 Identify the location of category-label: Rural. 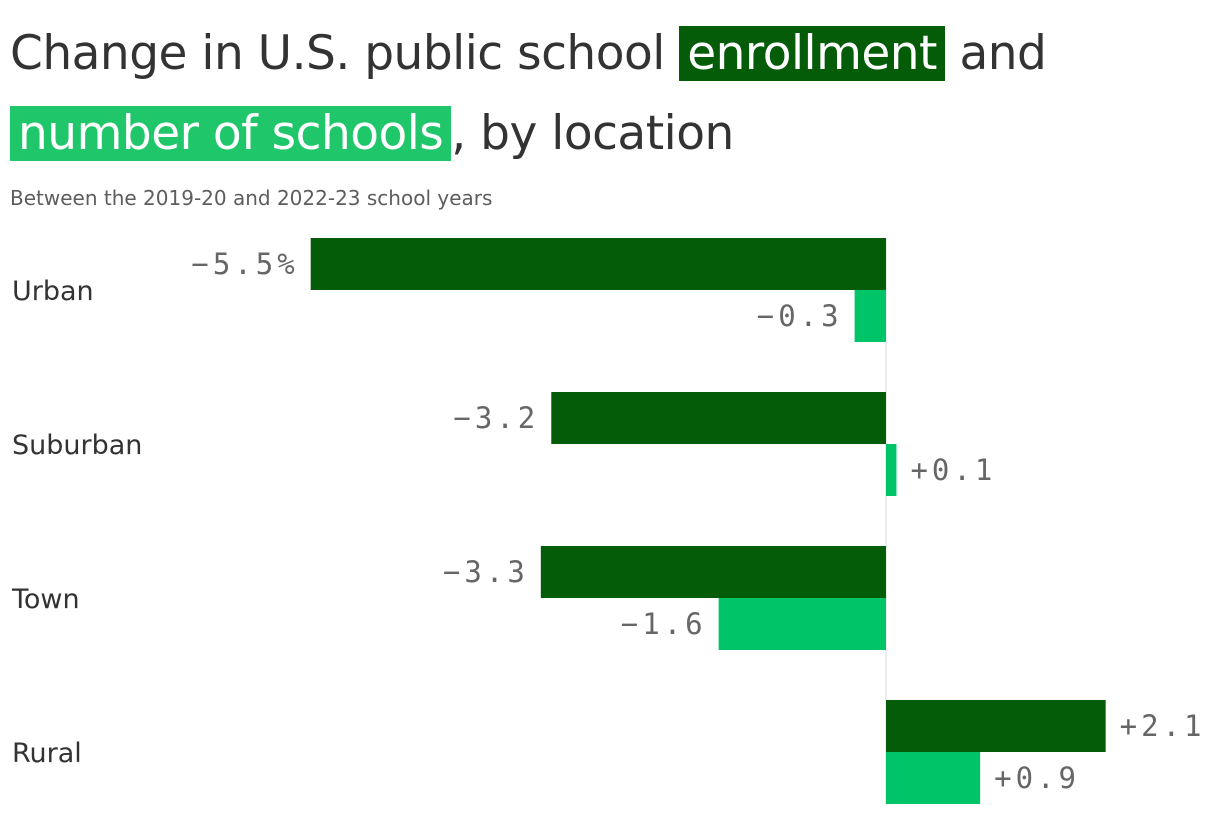
(47, 753).